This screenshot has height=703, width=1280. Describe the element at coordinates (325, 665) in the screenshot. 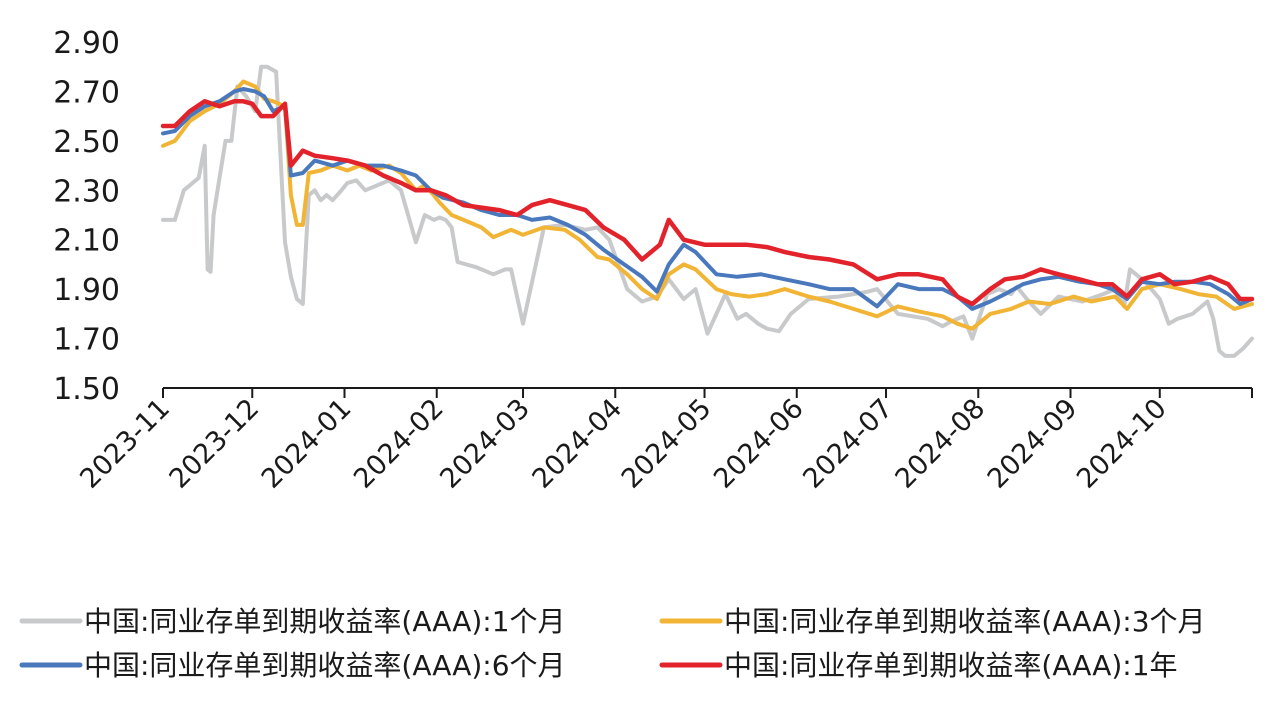

I see `legend-label: 中国:同业存单到期收益率(AAA):6个月` at that location.